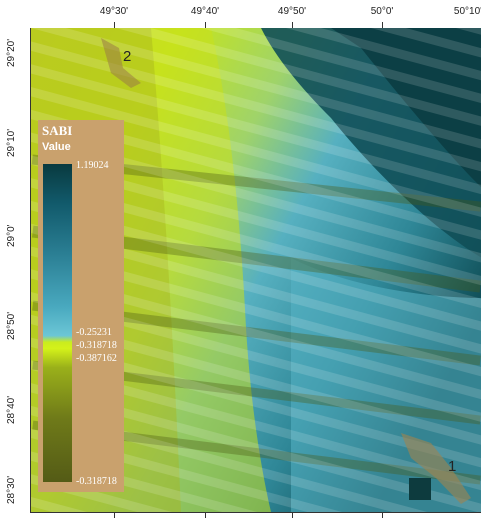 This screenshot has width=481, height=522. Describe the element at coordinates (114, 11) in the screenshot. I see `lon-label-49-30: 49°30'` at that location.